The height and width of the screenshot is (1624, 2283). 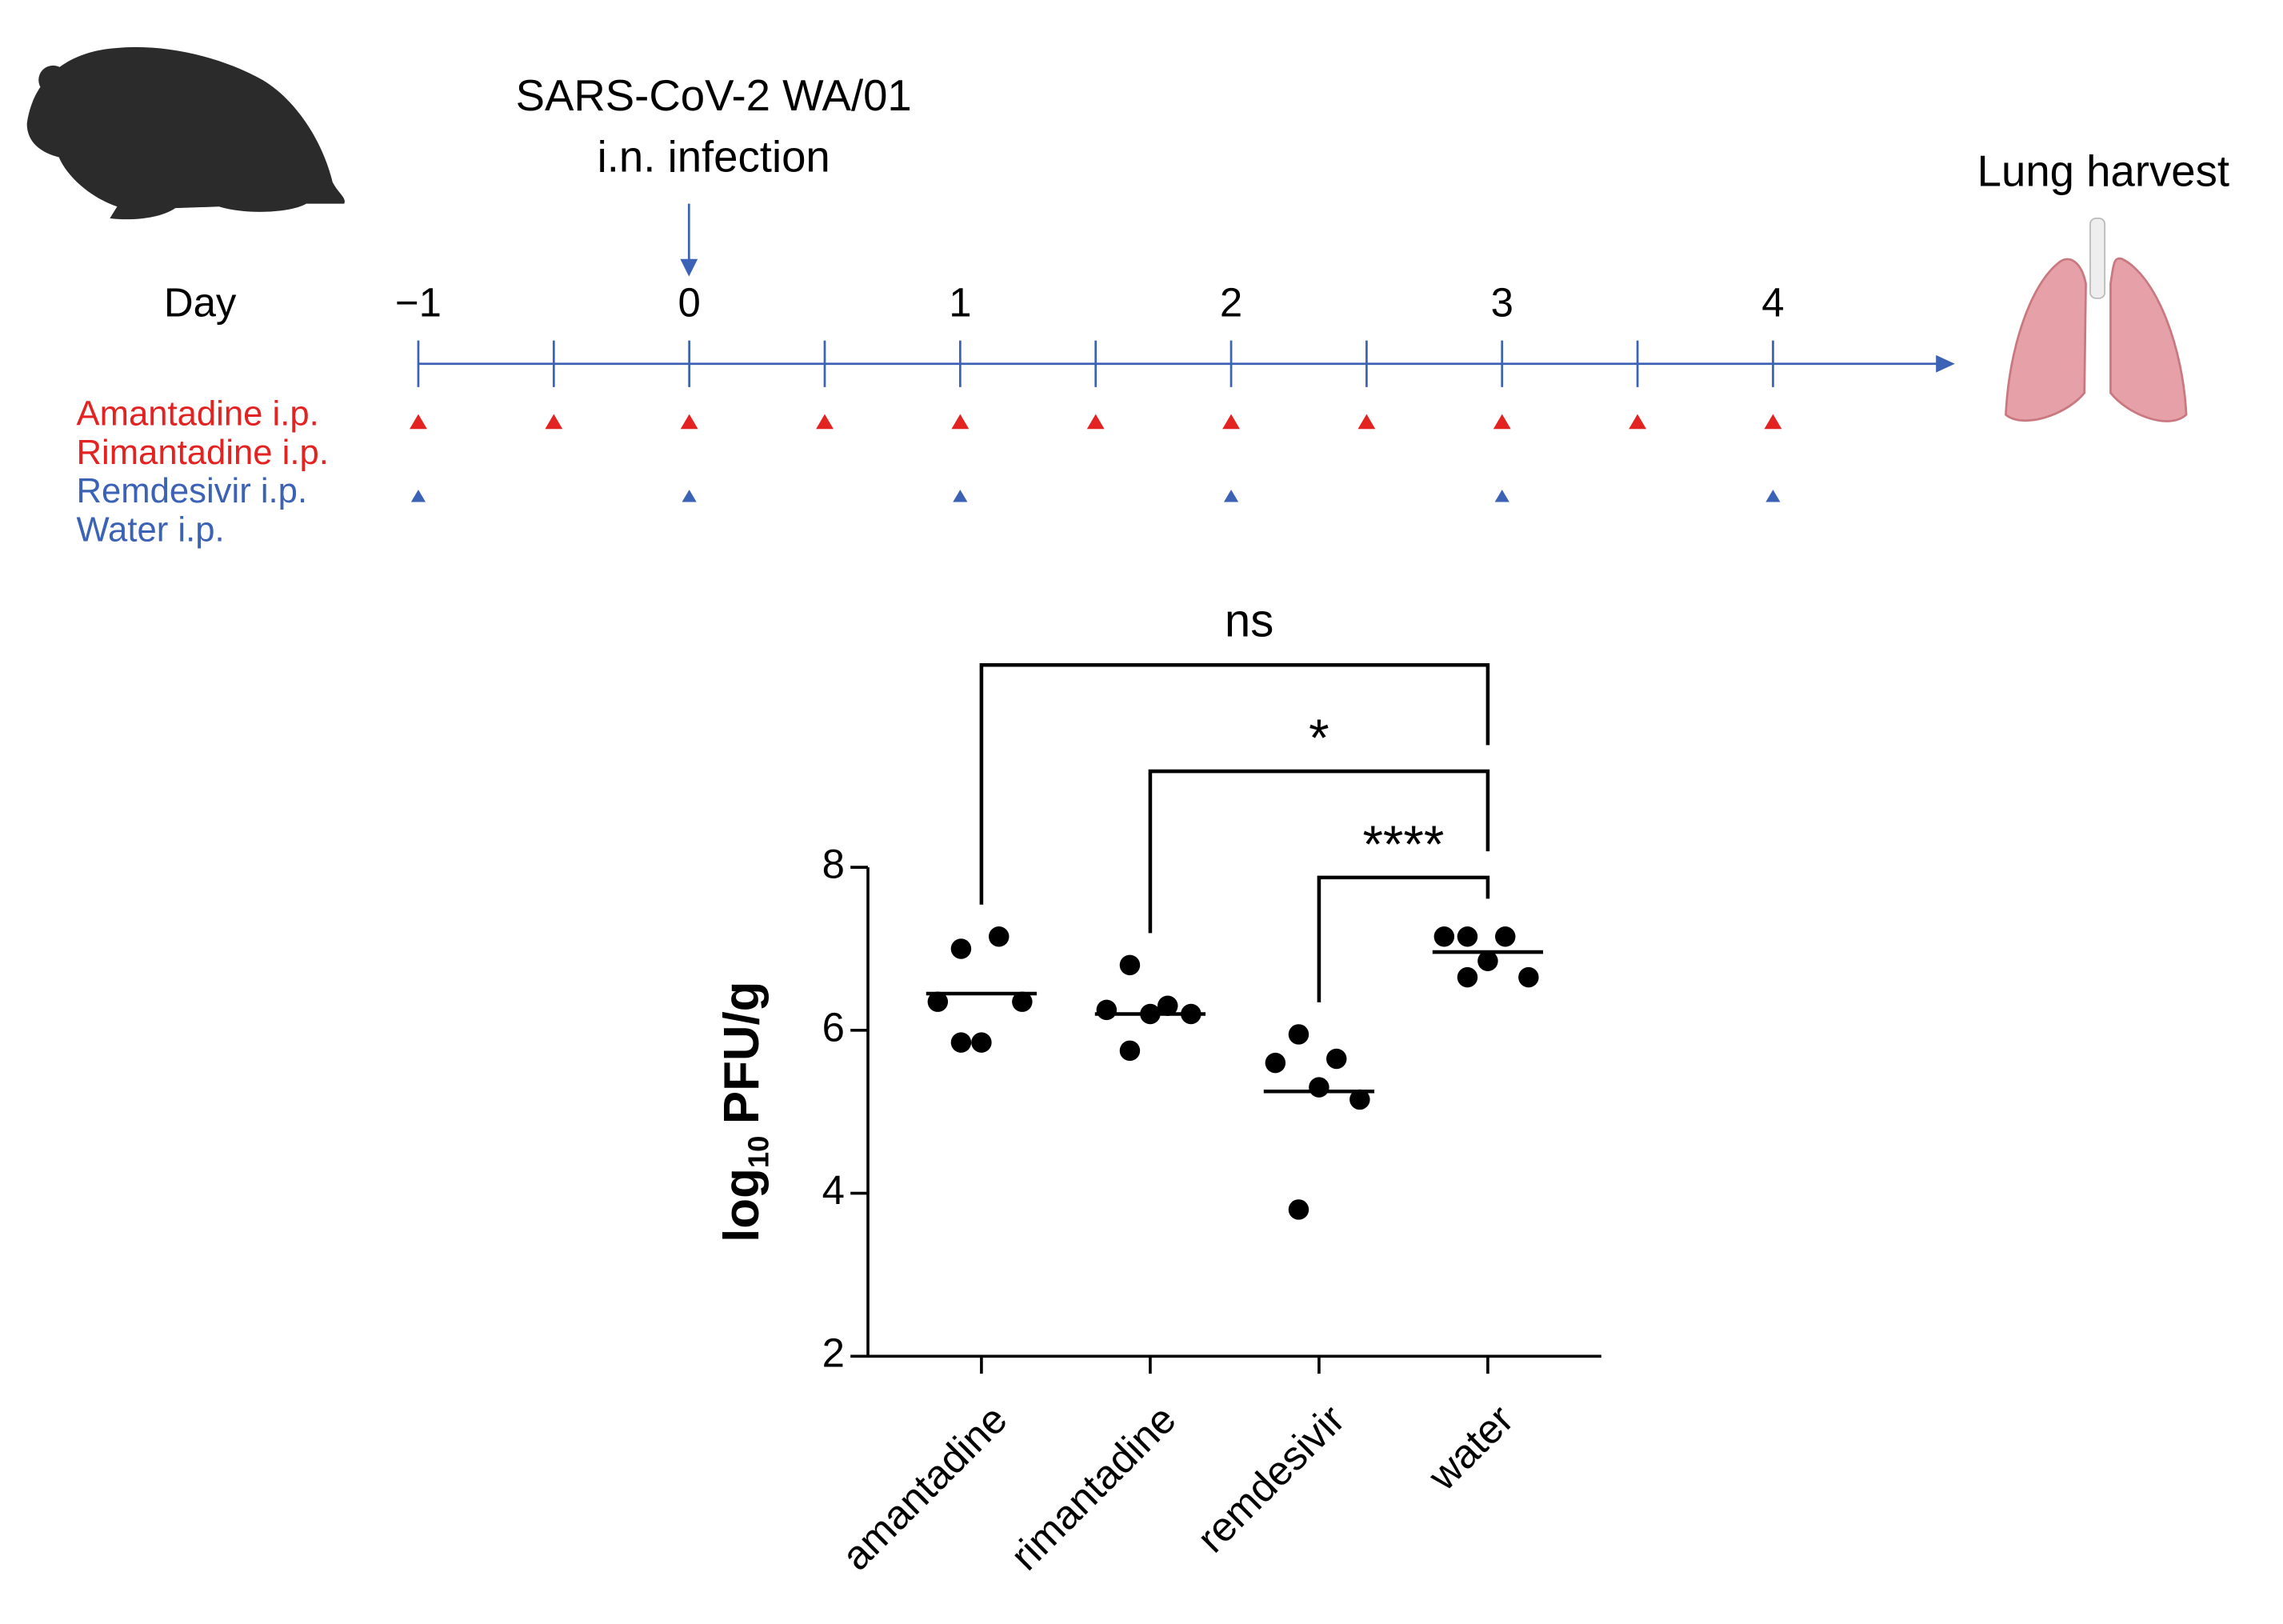 I want to click on significance-label: ns, so click(x=1249, y=621).